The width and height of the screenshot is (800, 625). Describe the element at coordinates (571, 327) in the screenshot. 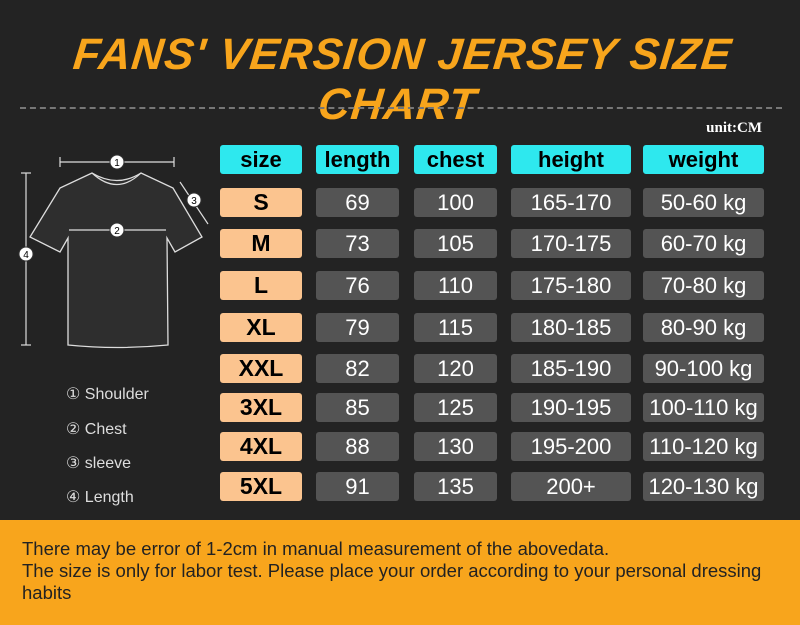

I see `cell-height: 180-185` at that location.